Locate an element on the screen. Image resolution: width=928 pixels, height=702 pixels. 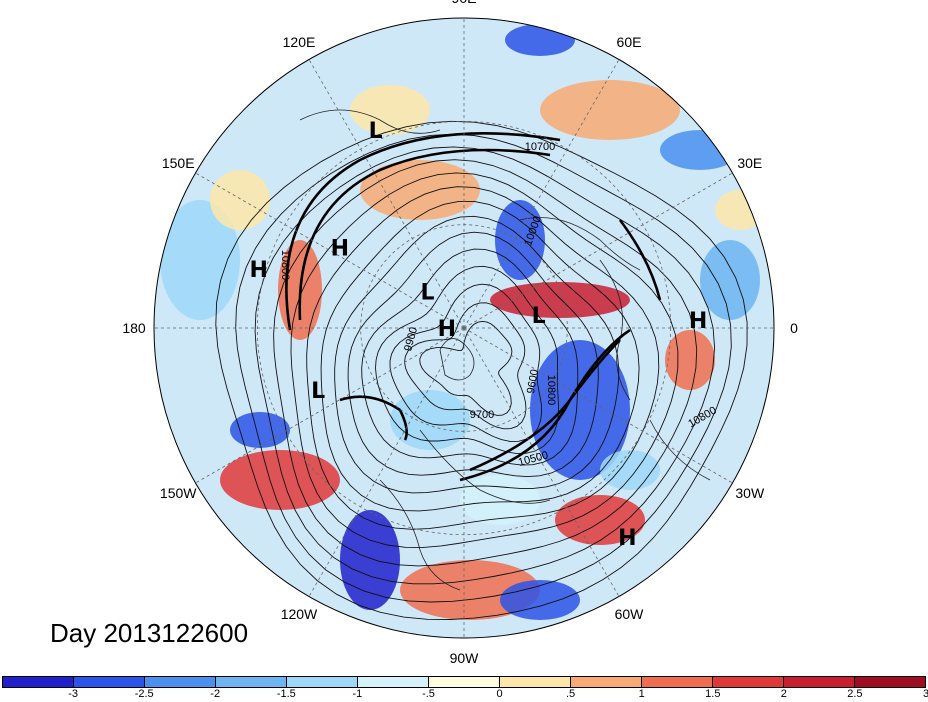
longitude-label-150e: 150E is located at coordinates (178, 163).